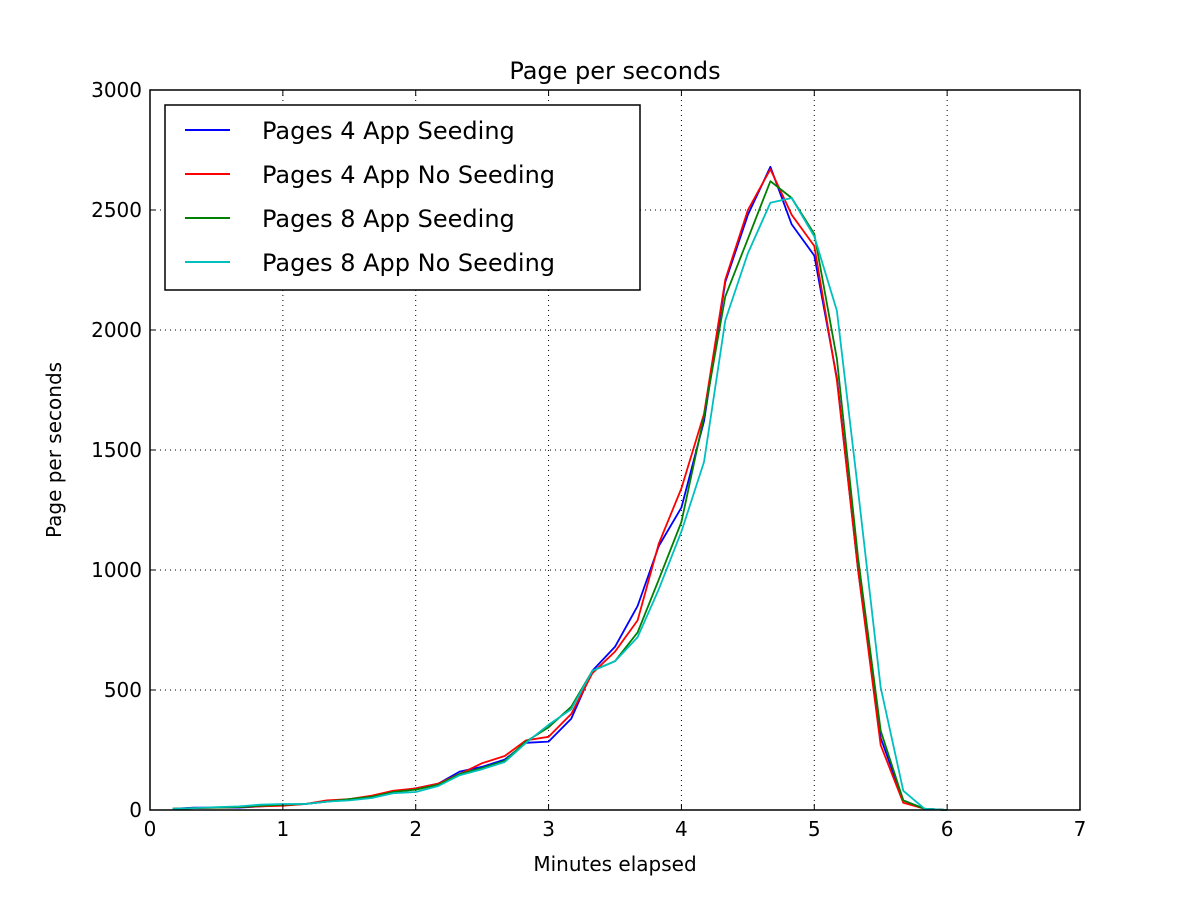  What do you see at coordinates (388, 131) in the screenshot?
I see `legend-label-1: Pages 4 App Seeding` at bounding box center [388, 131].